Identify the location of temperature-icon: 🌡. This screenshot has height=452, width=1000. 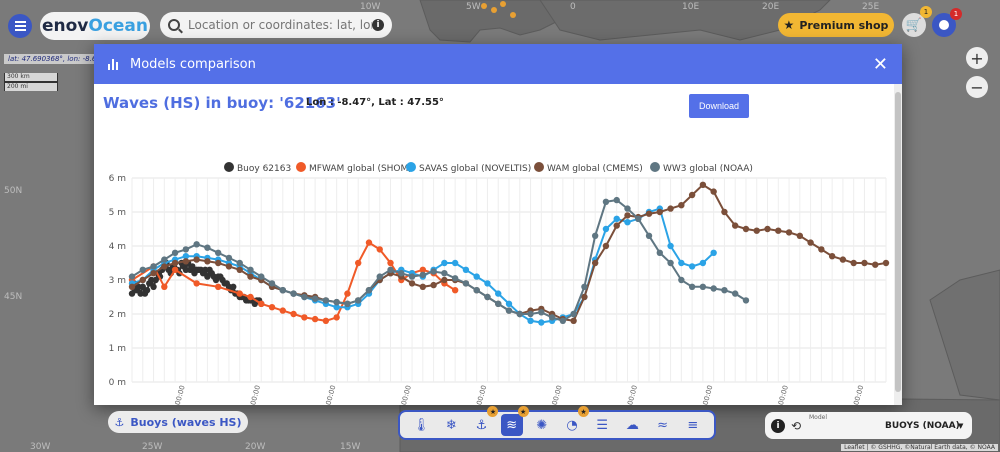
(421, 425).